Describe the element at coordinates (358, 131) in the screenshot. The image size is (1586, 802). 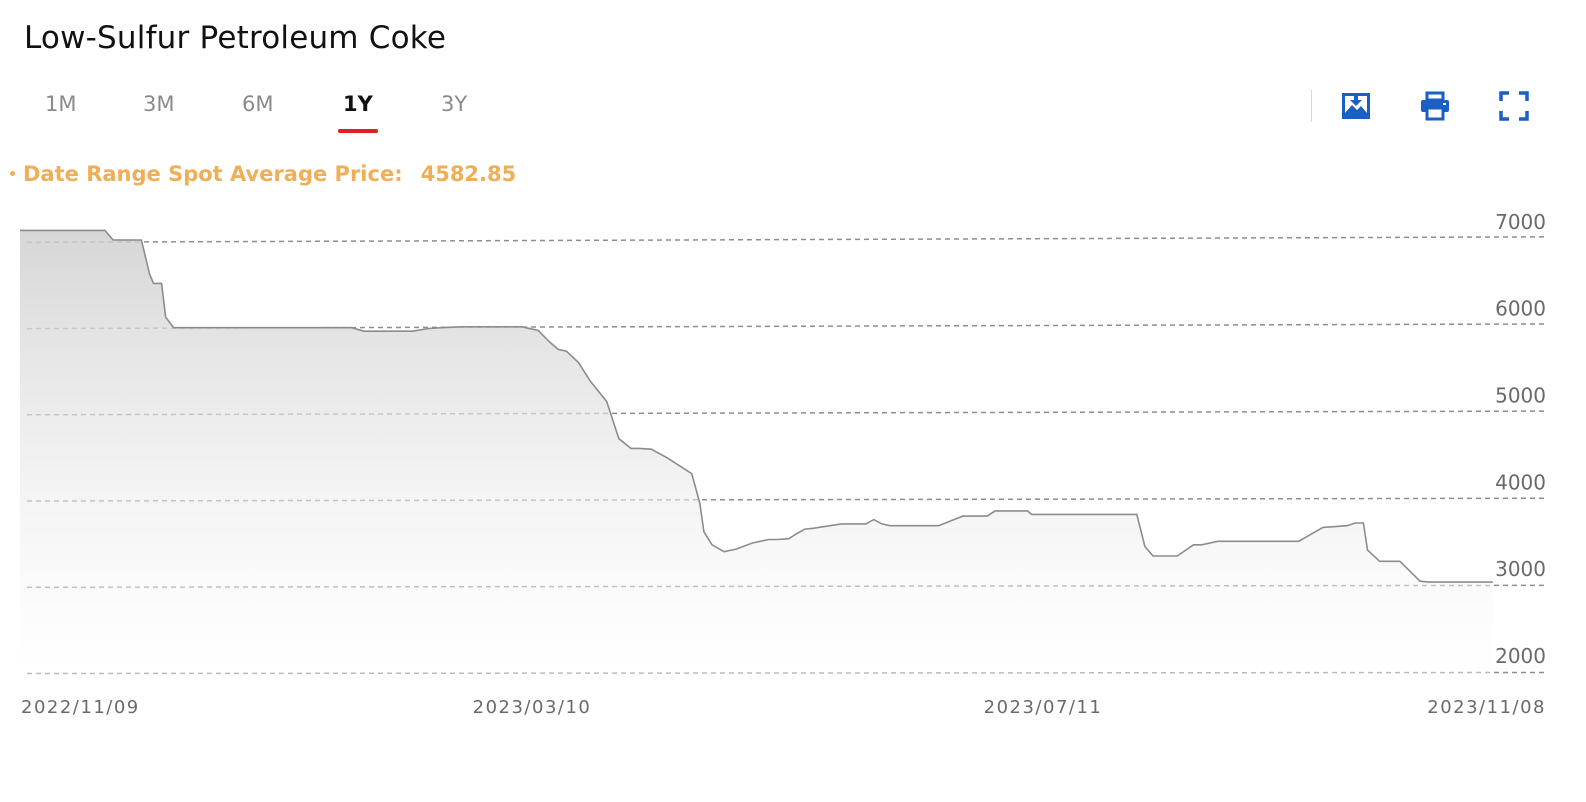
I see `active-tab-underline` at that location.